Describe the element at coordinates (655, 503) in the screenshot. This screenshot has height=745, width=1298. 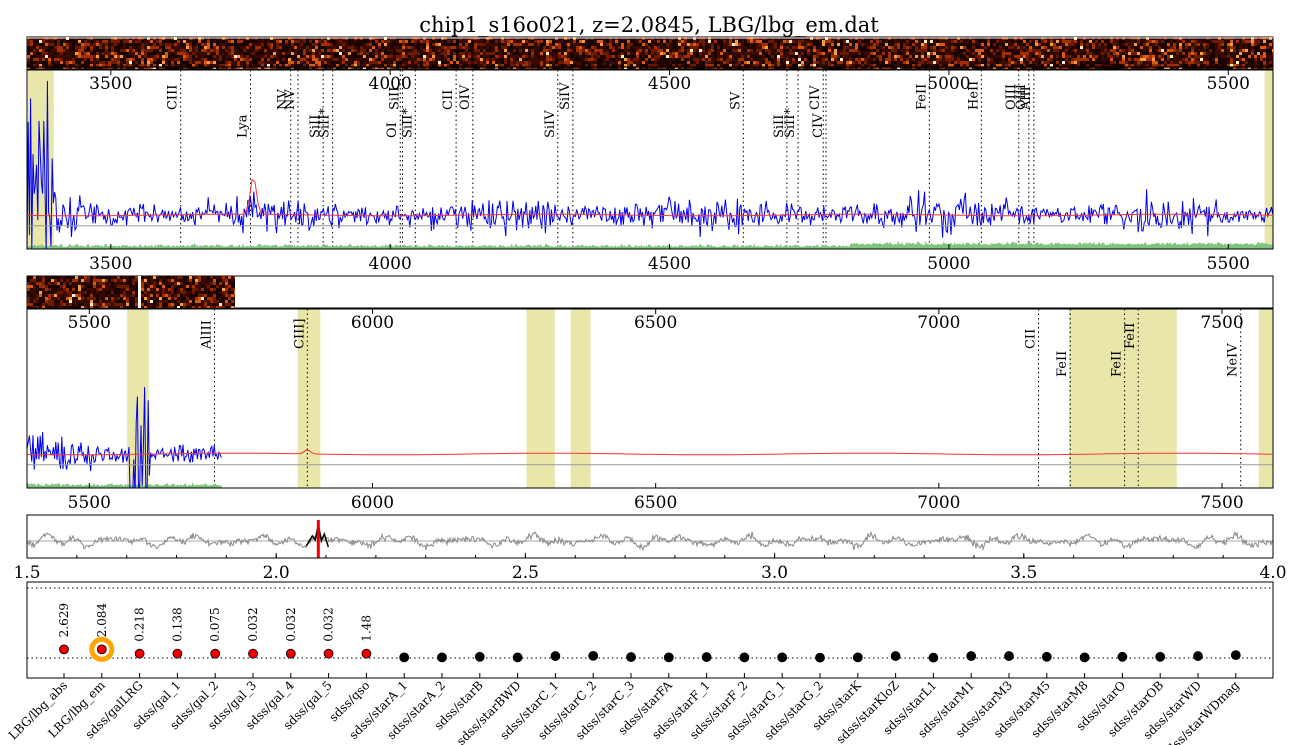
I see `x-tick-label: 6500` at that location.